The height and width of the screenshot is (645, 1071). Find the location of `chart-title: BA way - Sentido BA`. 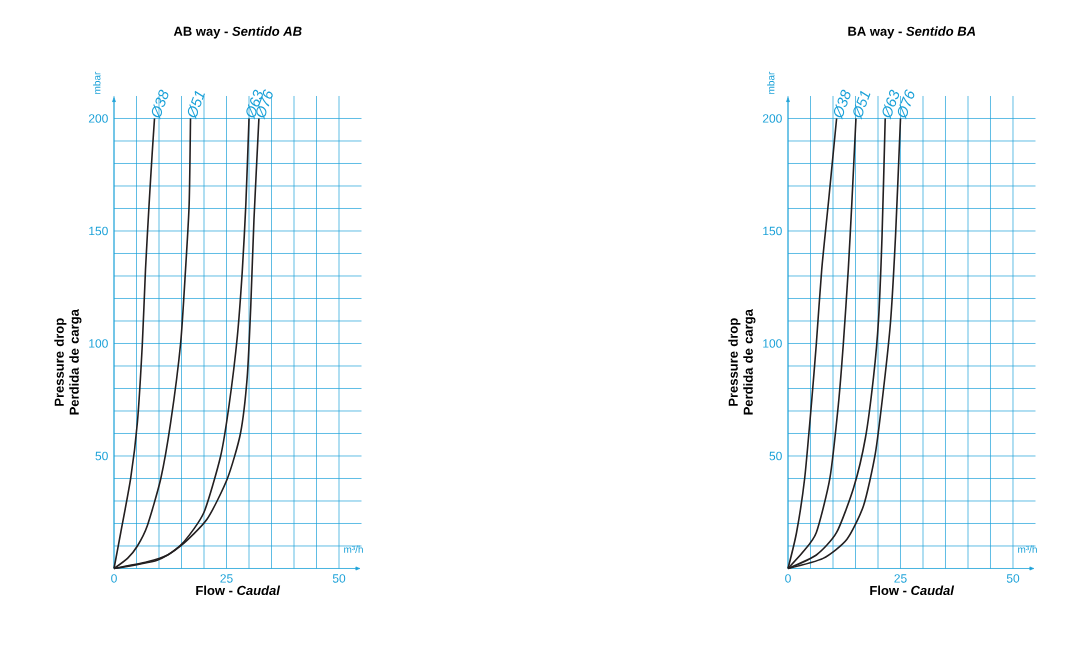

chart-title: BA way - Sentido BA is located at coordinates (912, 32).